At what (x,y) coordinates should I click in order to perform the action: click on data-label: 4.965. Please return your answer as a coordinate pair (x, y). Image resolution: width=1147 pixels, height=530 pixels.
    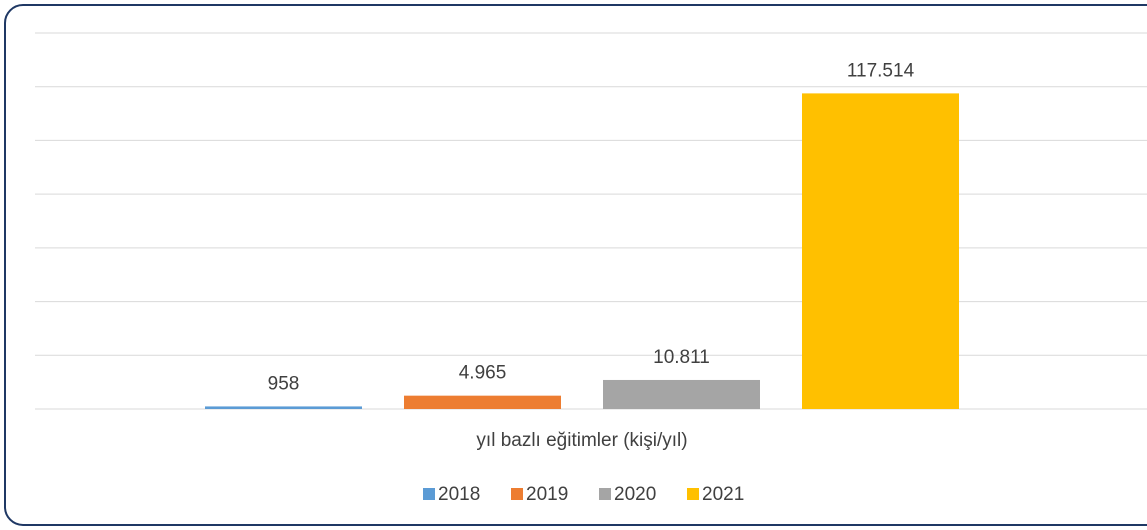
    Looking at the image, I should click on (483, 373).